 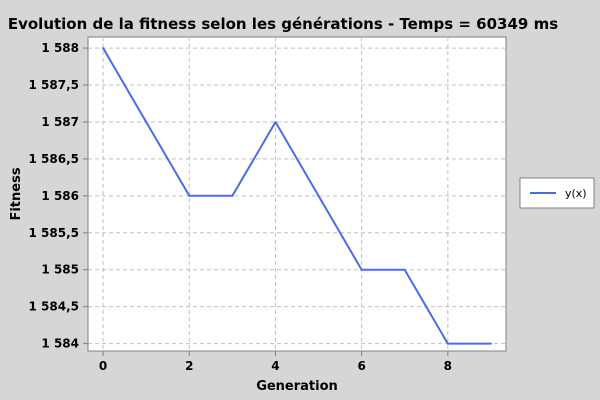 I want to click on y-tick-label: 1 587, so click(x=60, y=122).